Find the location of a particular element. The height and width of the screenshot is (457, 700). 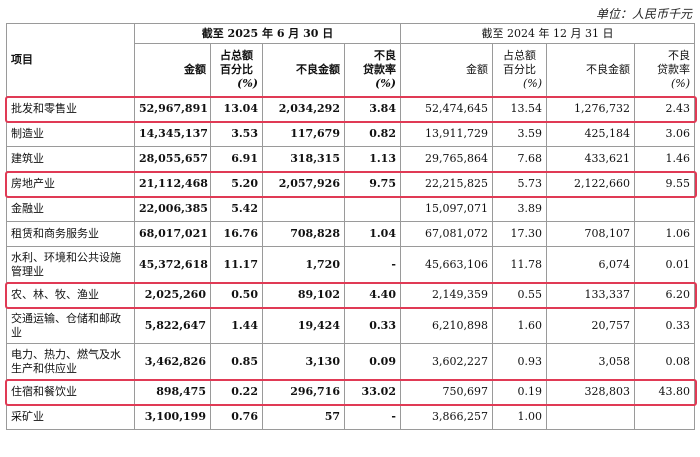

cell-prior-npl: 20,757 is located at coordinates (590, 325).